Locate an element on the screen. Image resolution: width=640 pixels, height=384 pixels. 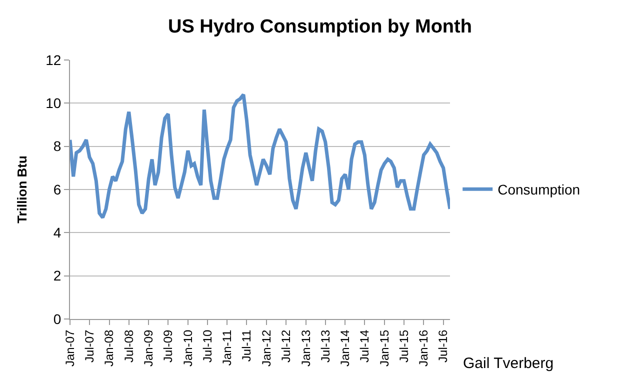
text: Gail Tverberg is located at coordinates (508, 363).